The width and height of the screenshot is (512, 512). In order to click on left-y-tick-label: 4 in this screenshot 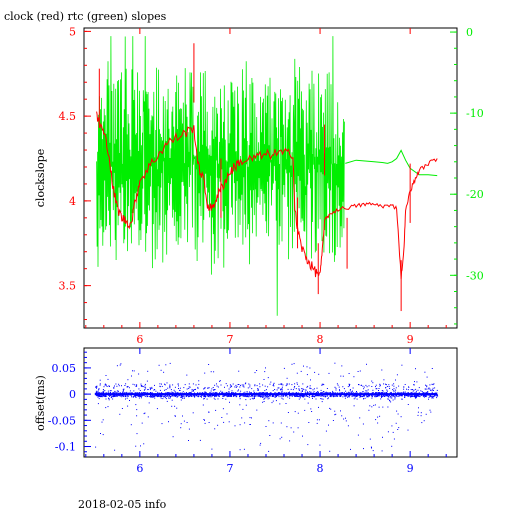, I will do `click(72, 201)`.